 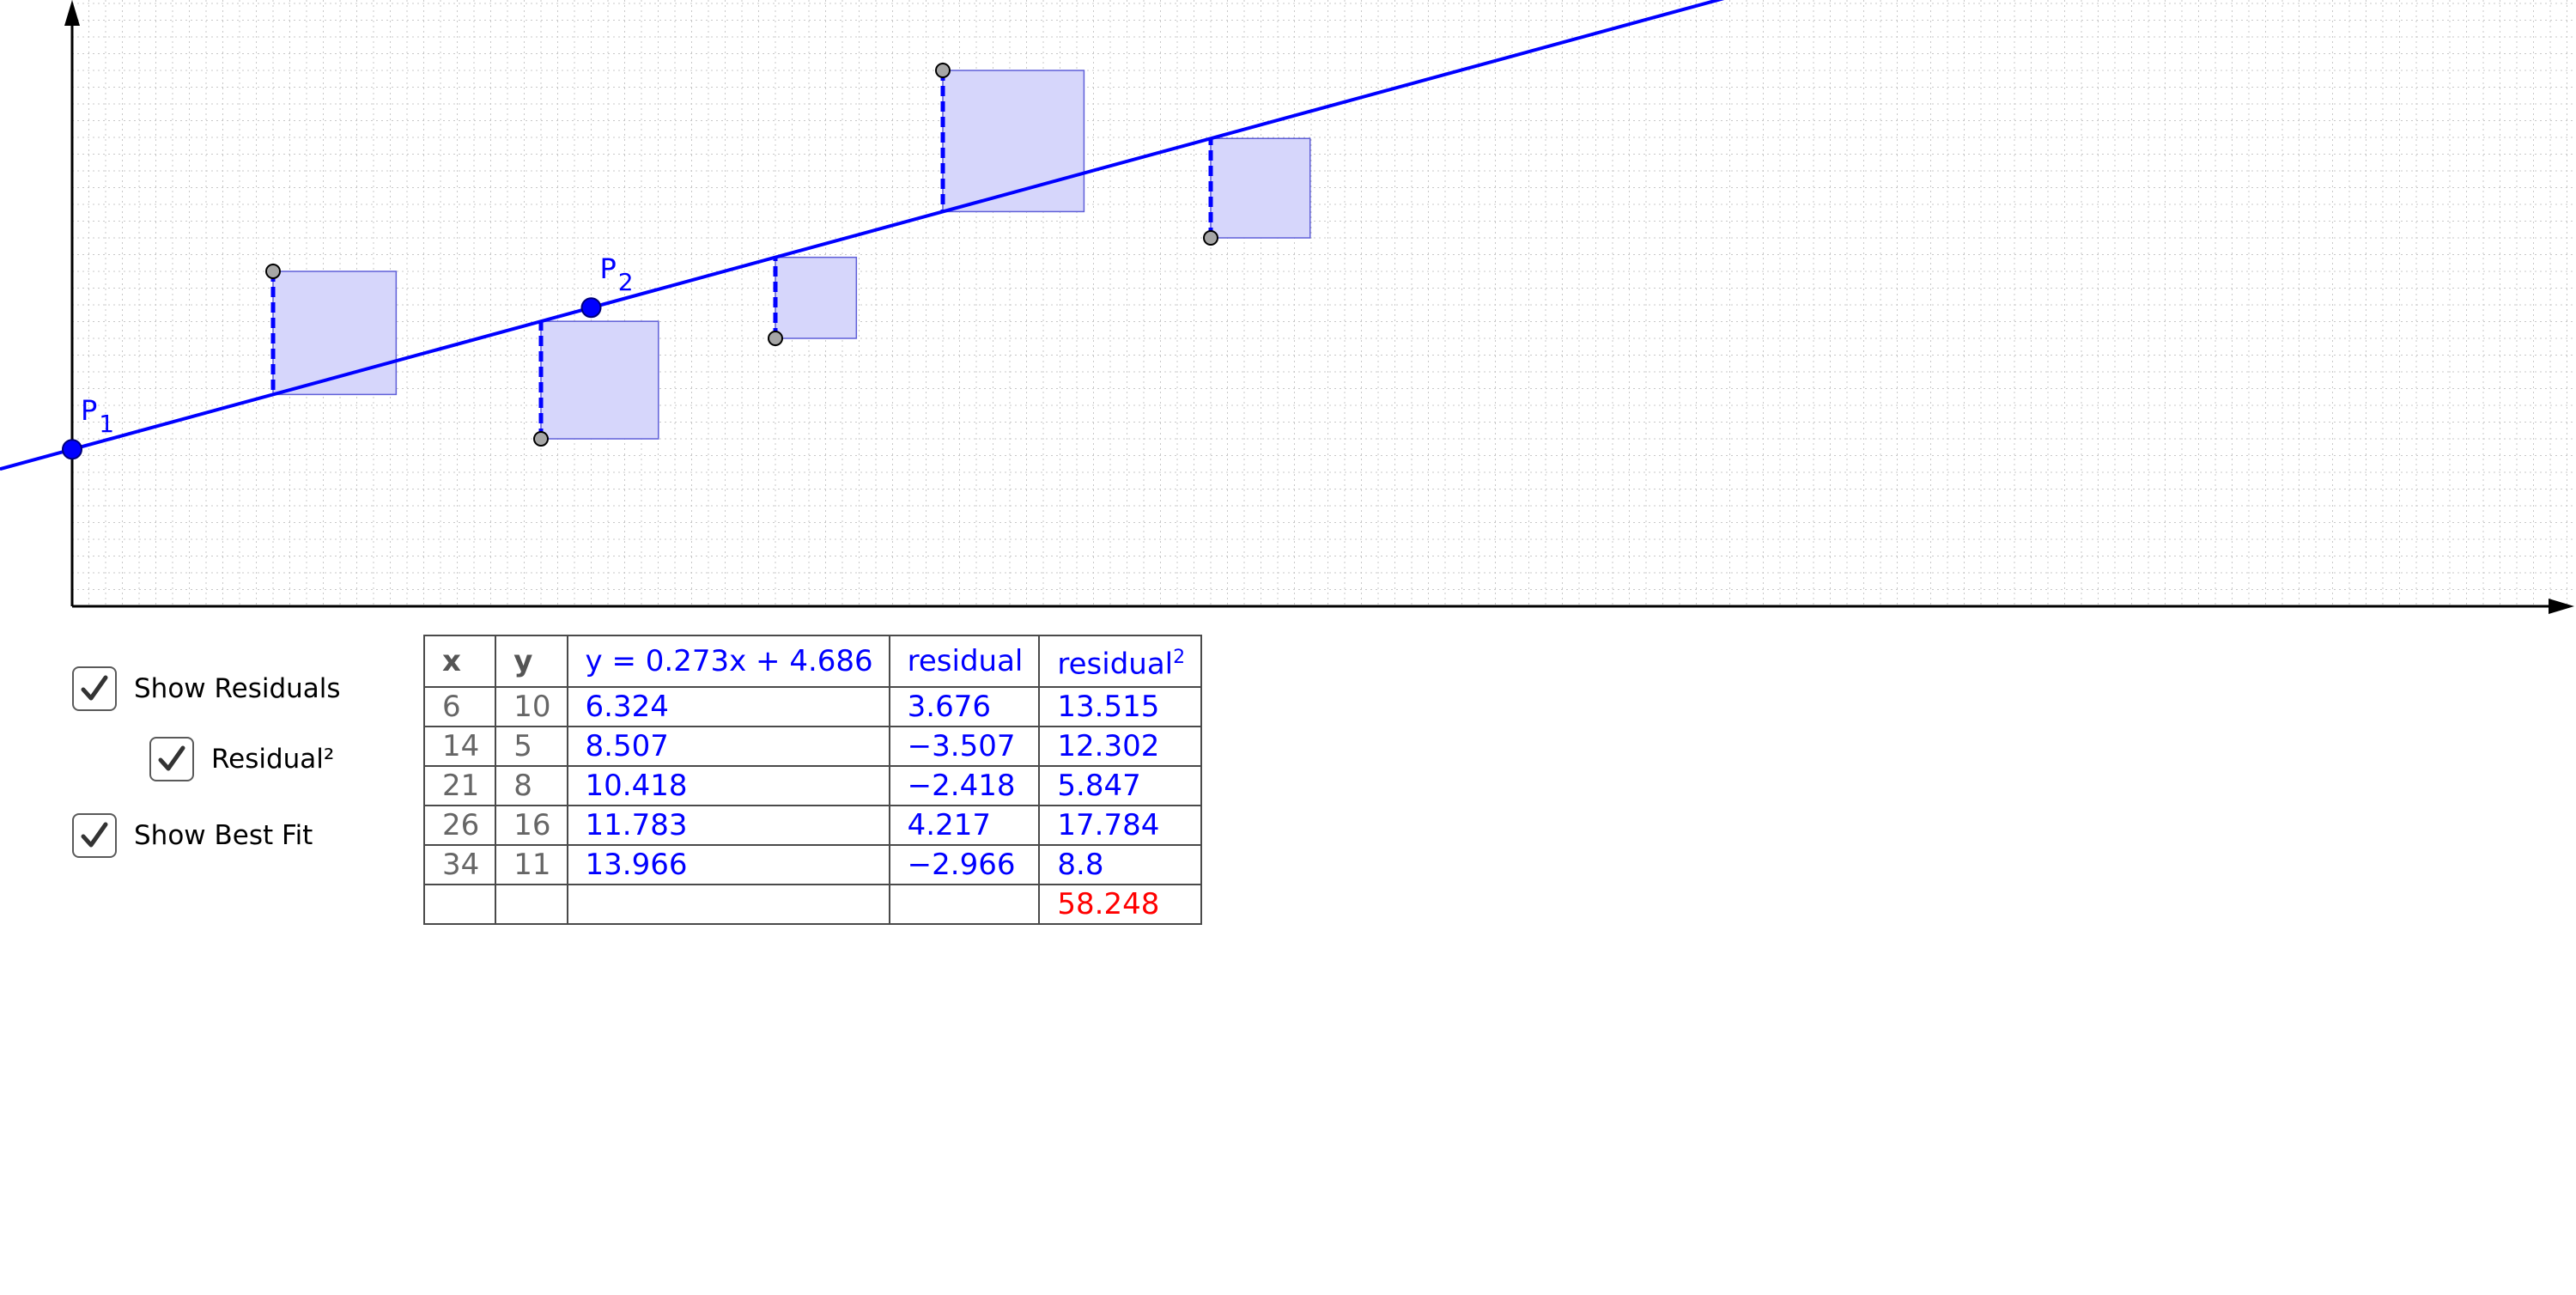 What do you see at coordinates (98, 416) in the screenshot?
I see `point-p1-label: P1` at bounding box center [98, 416].